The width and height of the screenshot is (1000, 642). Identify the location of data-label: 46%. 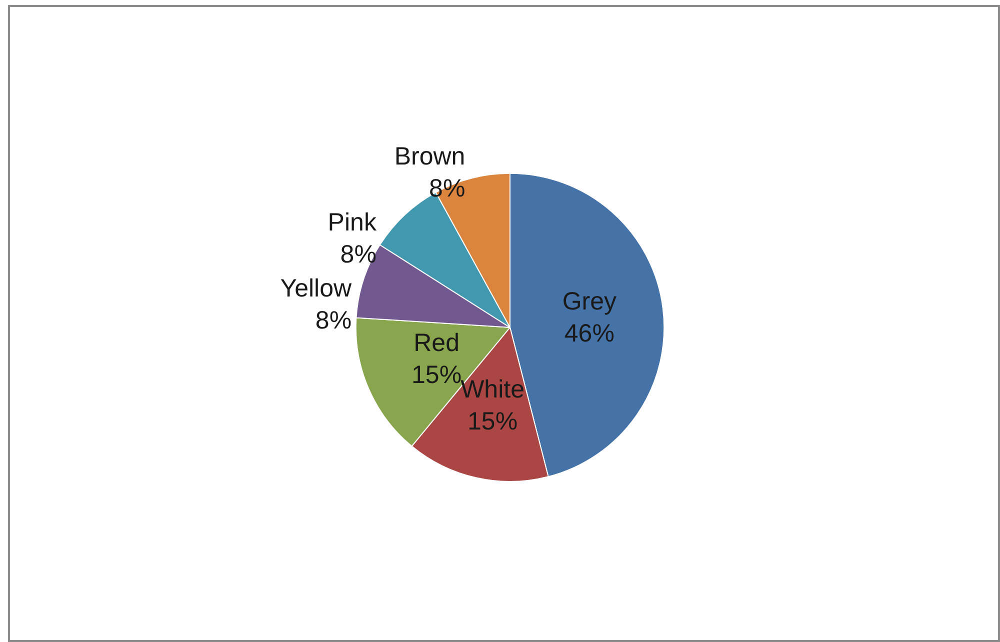
(589, 333).